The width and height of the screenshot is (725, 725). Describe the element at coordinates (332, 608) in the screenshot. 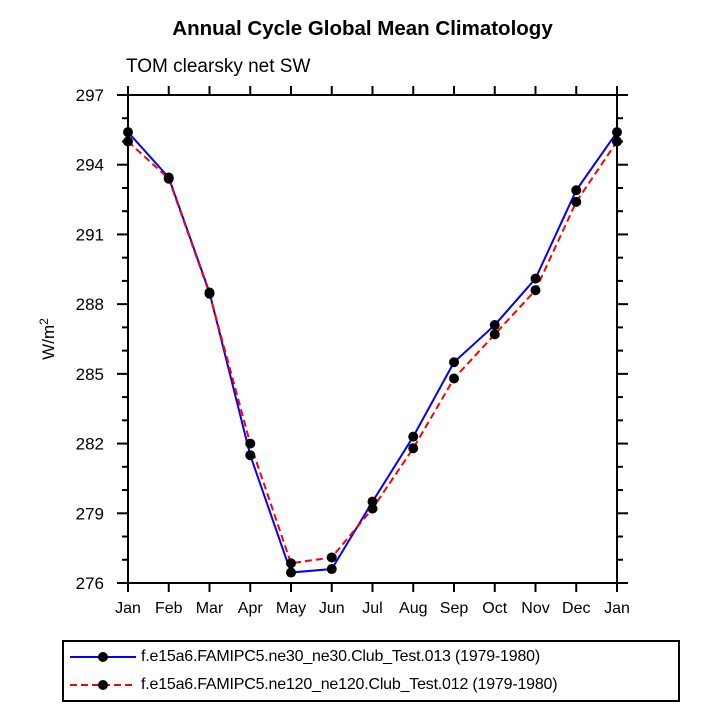

I see `x-tick-label: Jun` at that location.